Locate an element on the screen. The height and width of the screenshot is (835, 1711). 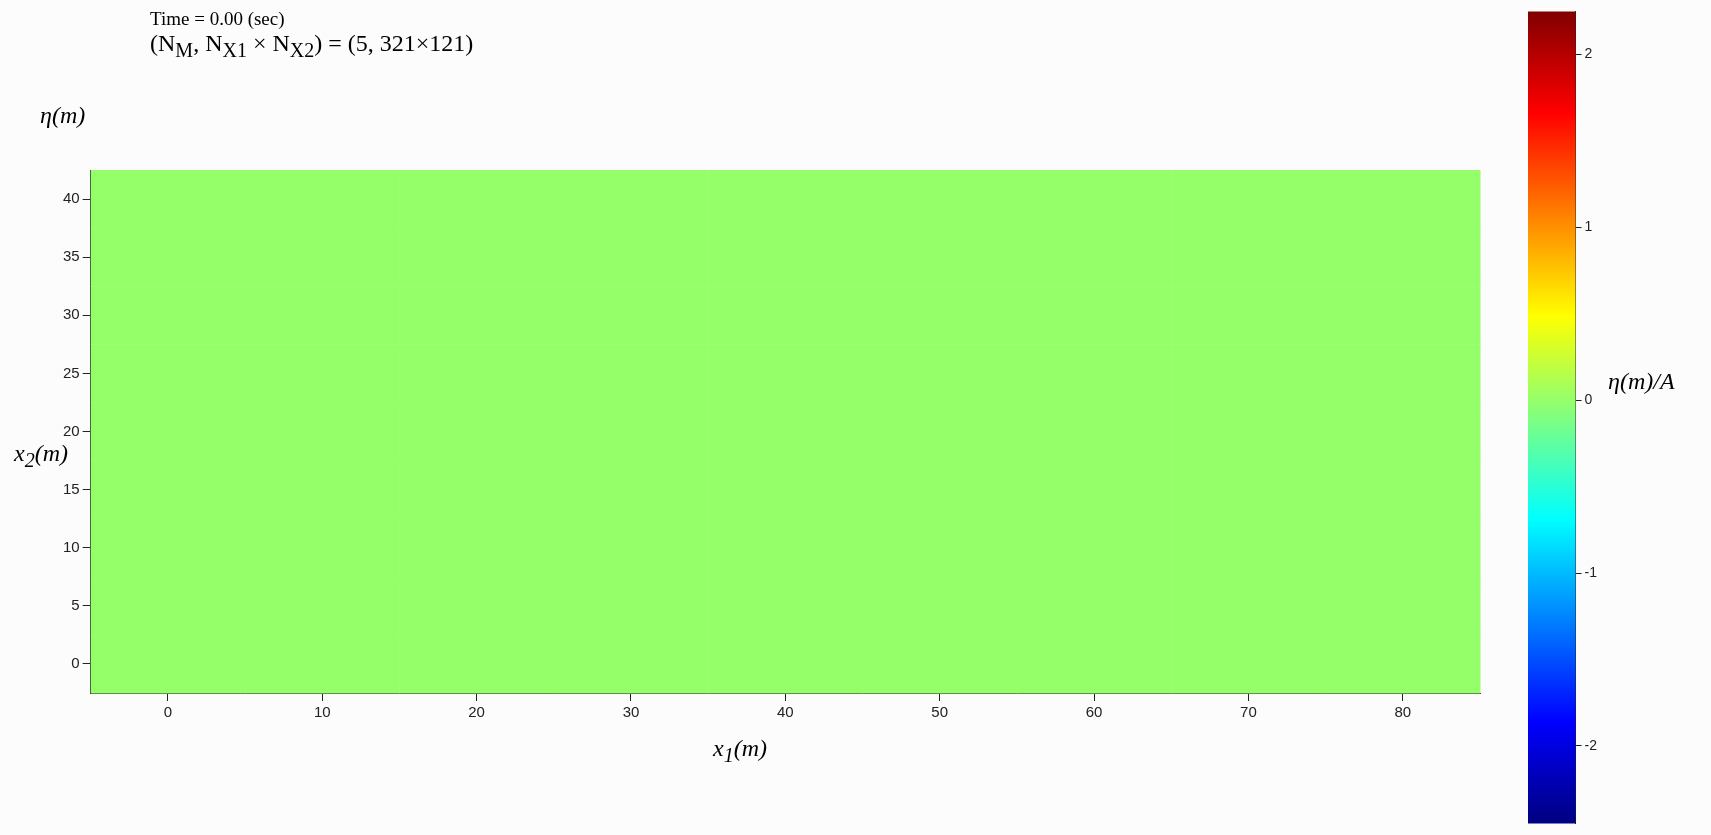
y-tick-label: 15 is located at coordinates (71, 488).